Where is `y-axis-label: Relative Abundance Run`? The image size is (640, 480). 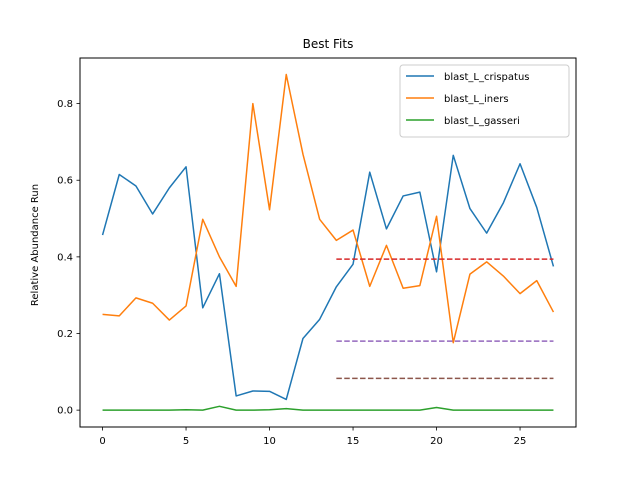 y-axis-label: Relative Abundance Run is located at coordinates (35, 245).